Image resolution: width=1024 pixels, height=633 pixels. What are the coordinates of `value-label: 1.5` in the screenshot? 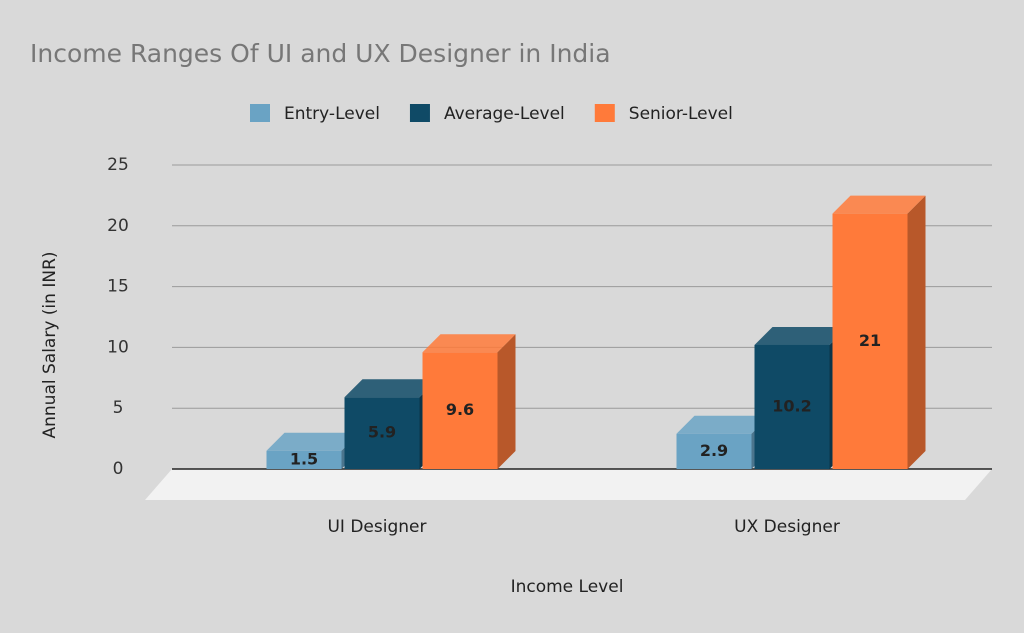 It's located at (304, 458).